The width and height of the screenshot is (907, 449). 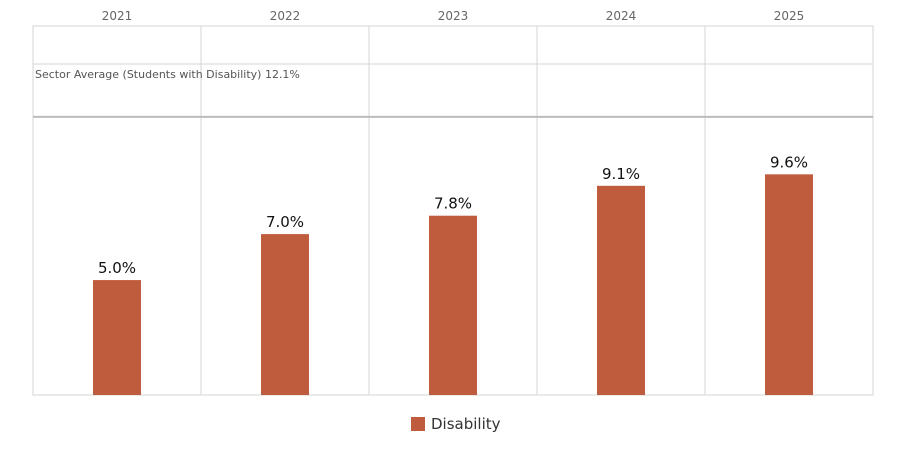 I want to click on column-label-2023: 2023, so click(x=453, y=16).